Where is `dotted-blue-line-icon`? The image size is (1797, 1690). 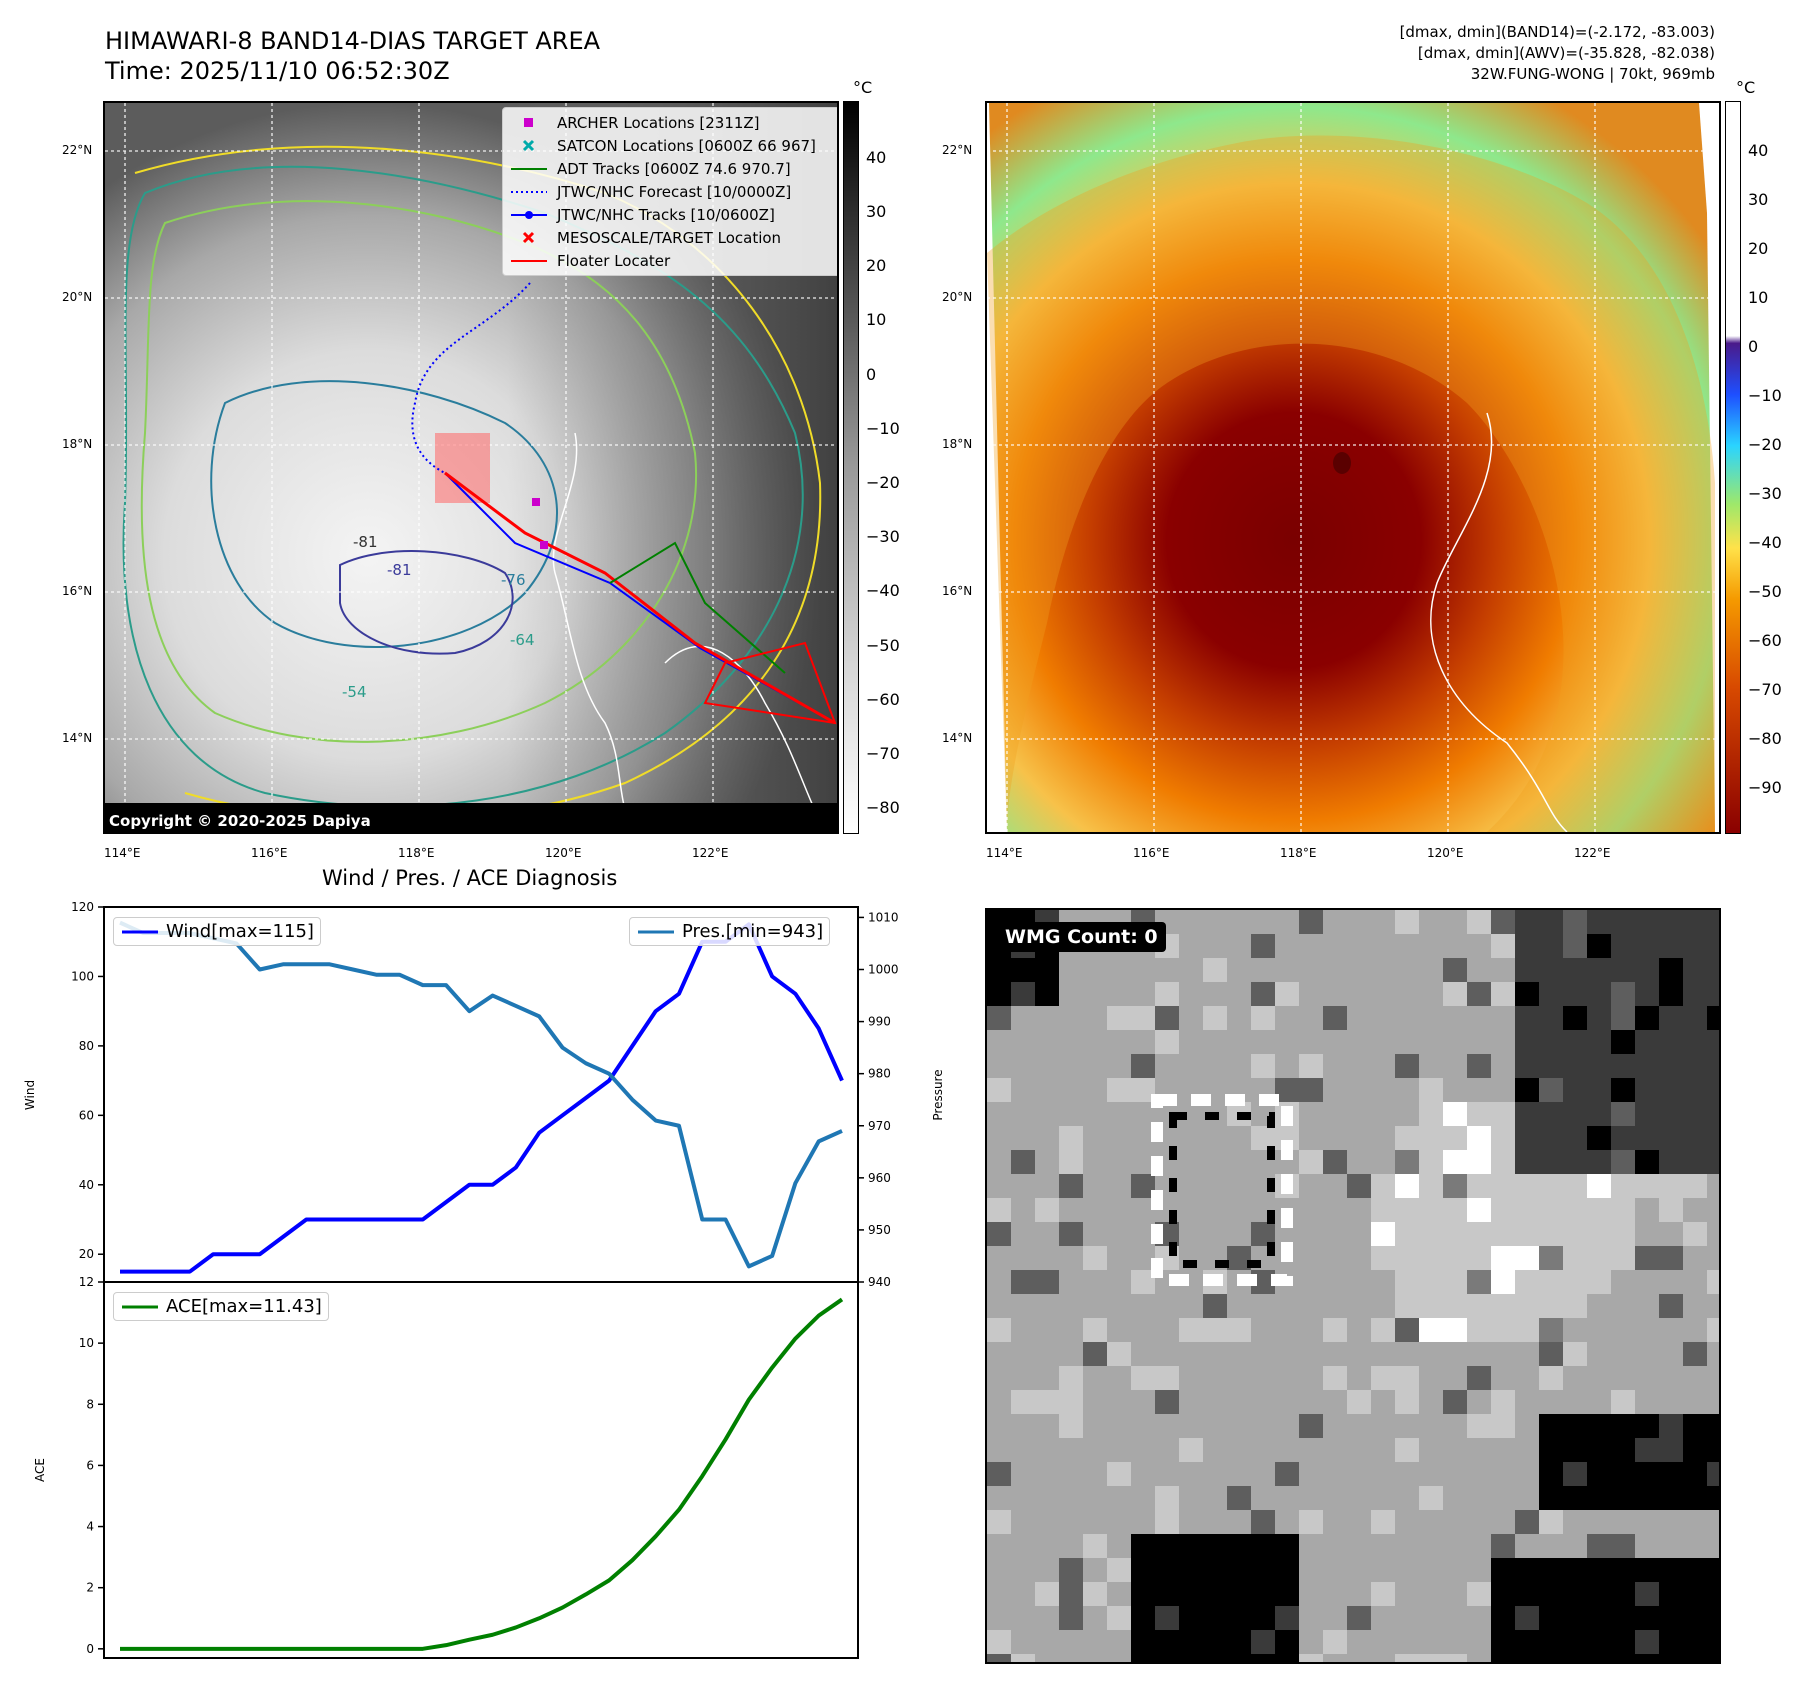 dotted-blue-line-icon is located at coordinates (529, 191).